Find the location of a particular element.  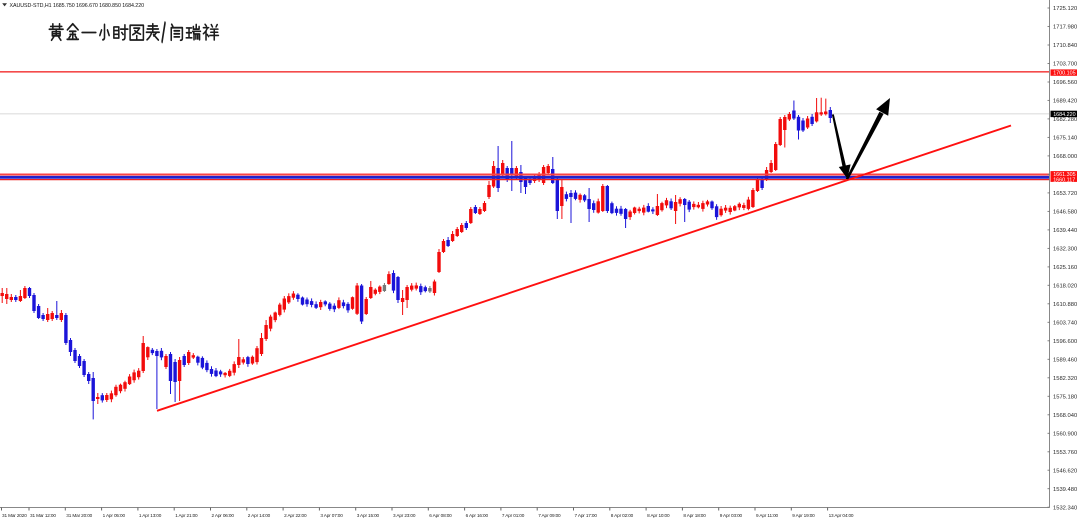

svg-text: 1625.160 is located at coordinates (1065, 268).